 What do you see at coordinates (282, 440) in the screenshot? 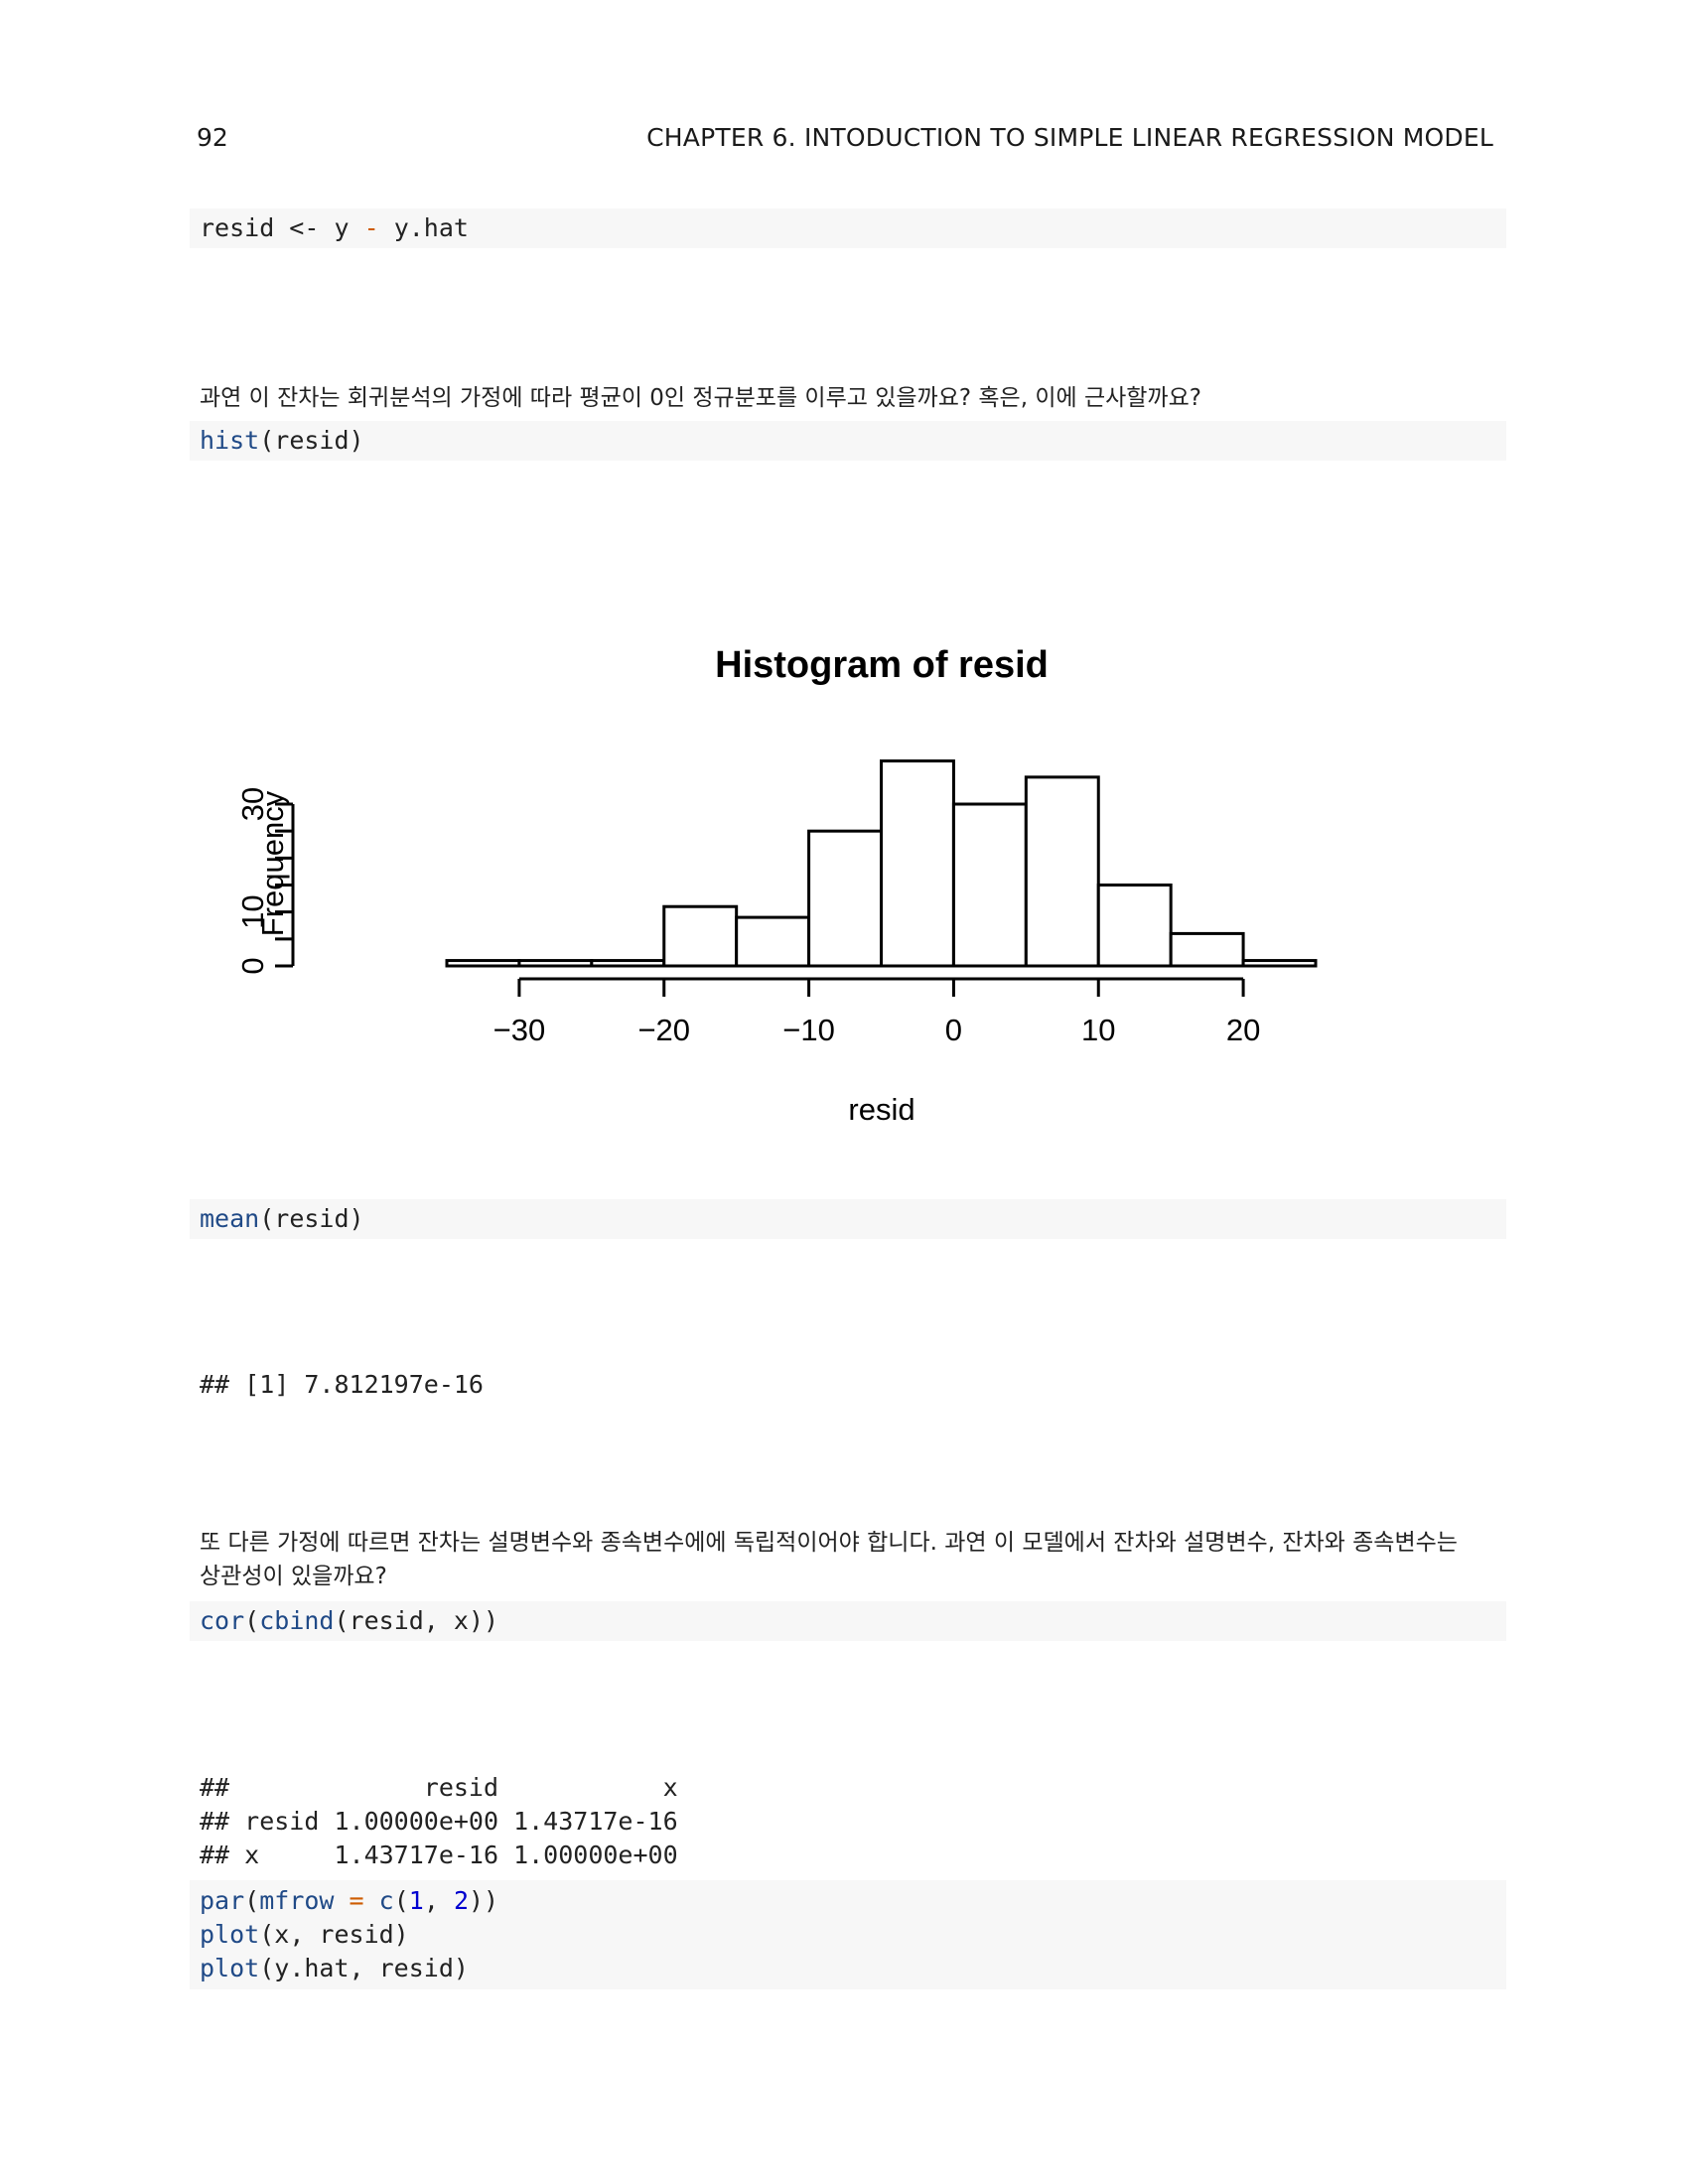
I see `code-line: hist(resid)` at bounding box center [282, 440].